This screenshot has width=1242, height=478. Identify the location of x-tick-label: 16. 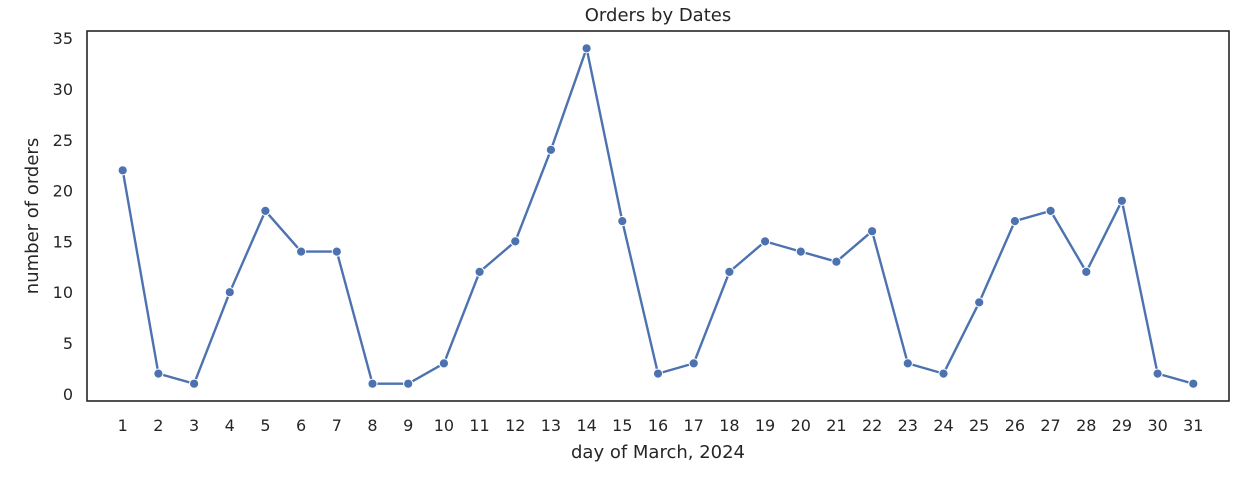
(658, 425).